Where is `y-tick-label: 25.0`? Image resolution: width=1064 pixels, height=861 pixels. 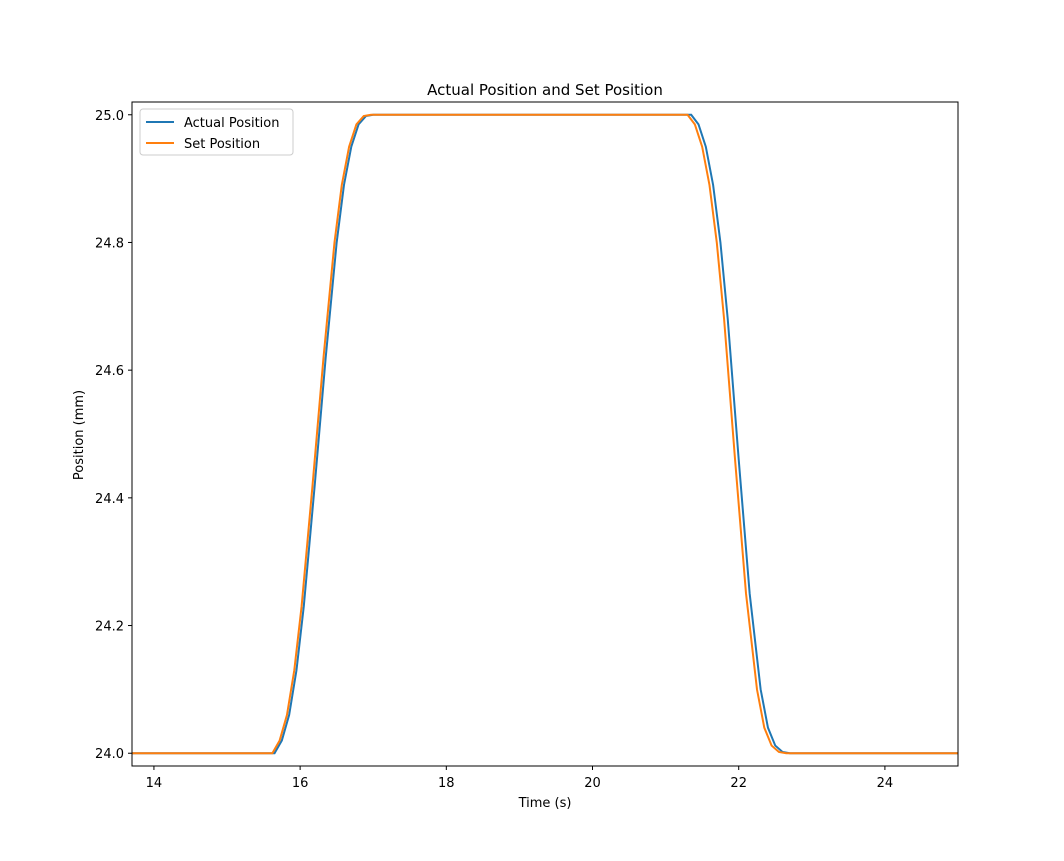
y-tick-label: 25.0 is located at coordinates (109, 116).